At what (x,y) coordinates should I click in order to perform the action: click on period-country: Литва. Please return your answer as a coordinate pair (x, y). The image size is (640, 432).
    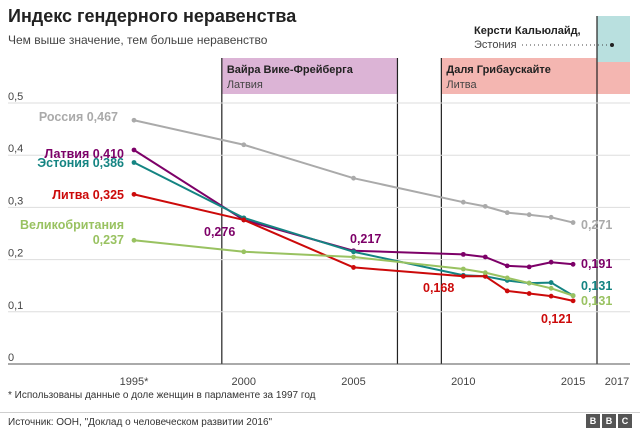
    Looking at the image, I should click on (461, 85).